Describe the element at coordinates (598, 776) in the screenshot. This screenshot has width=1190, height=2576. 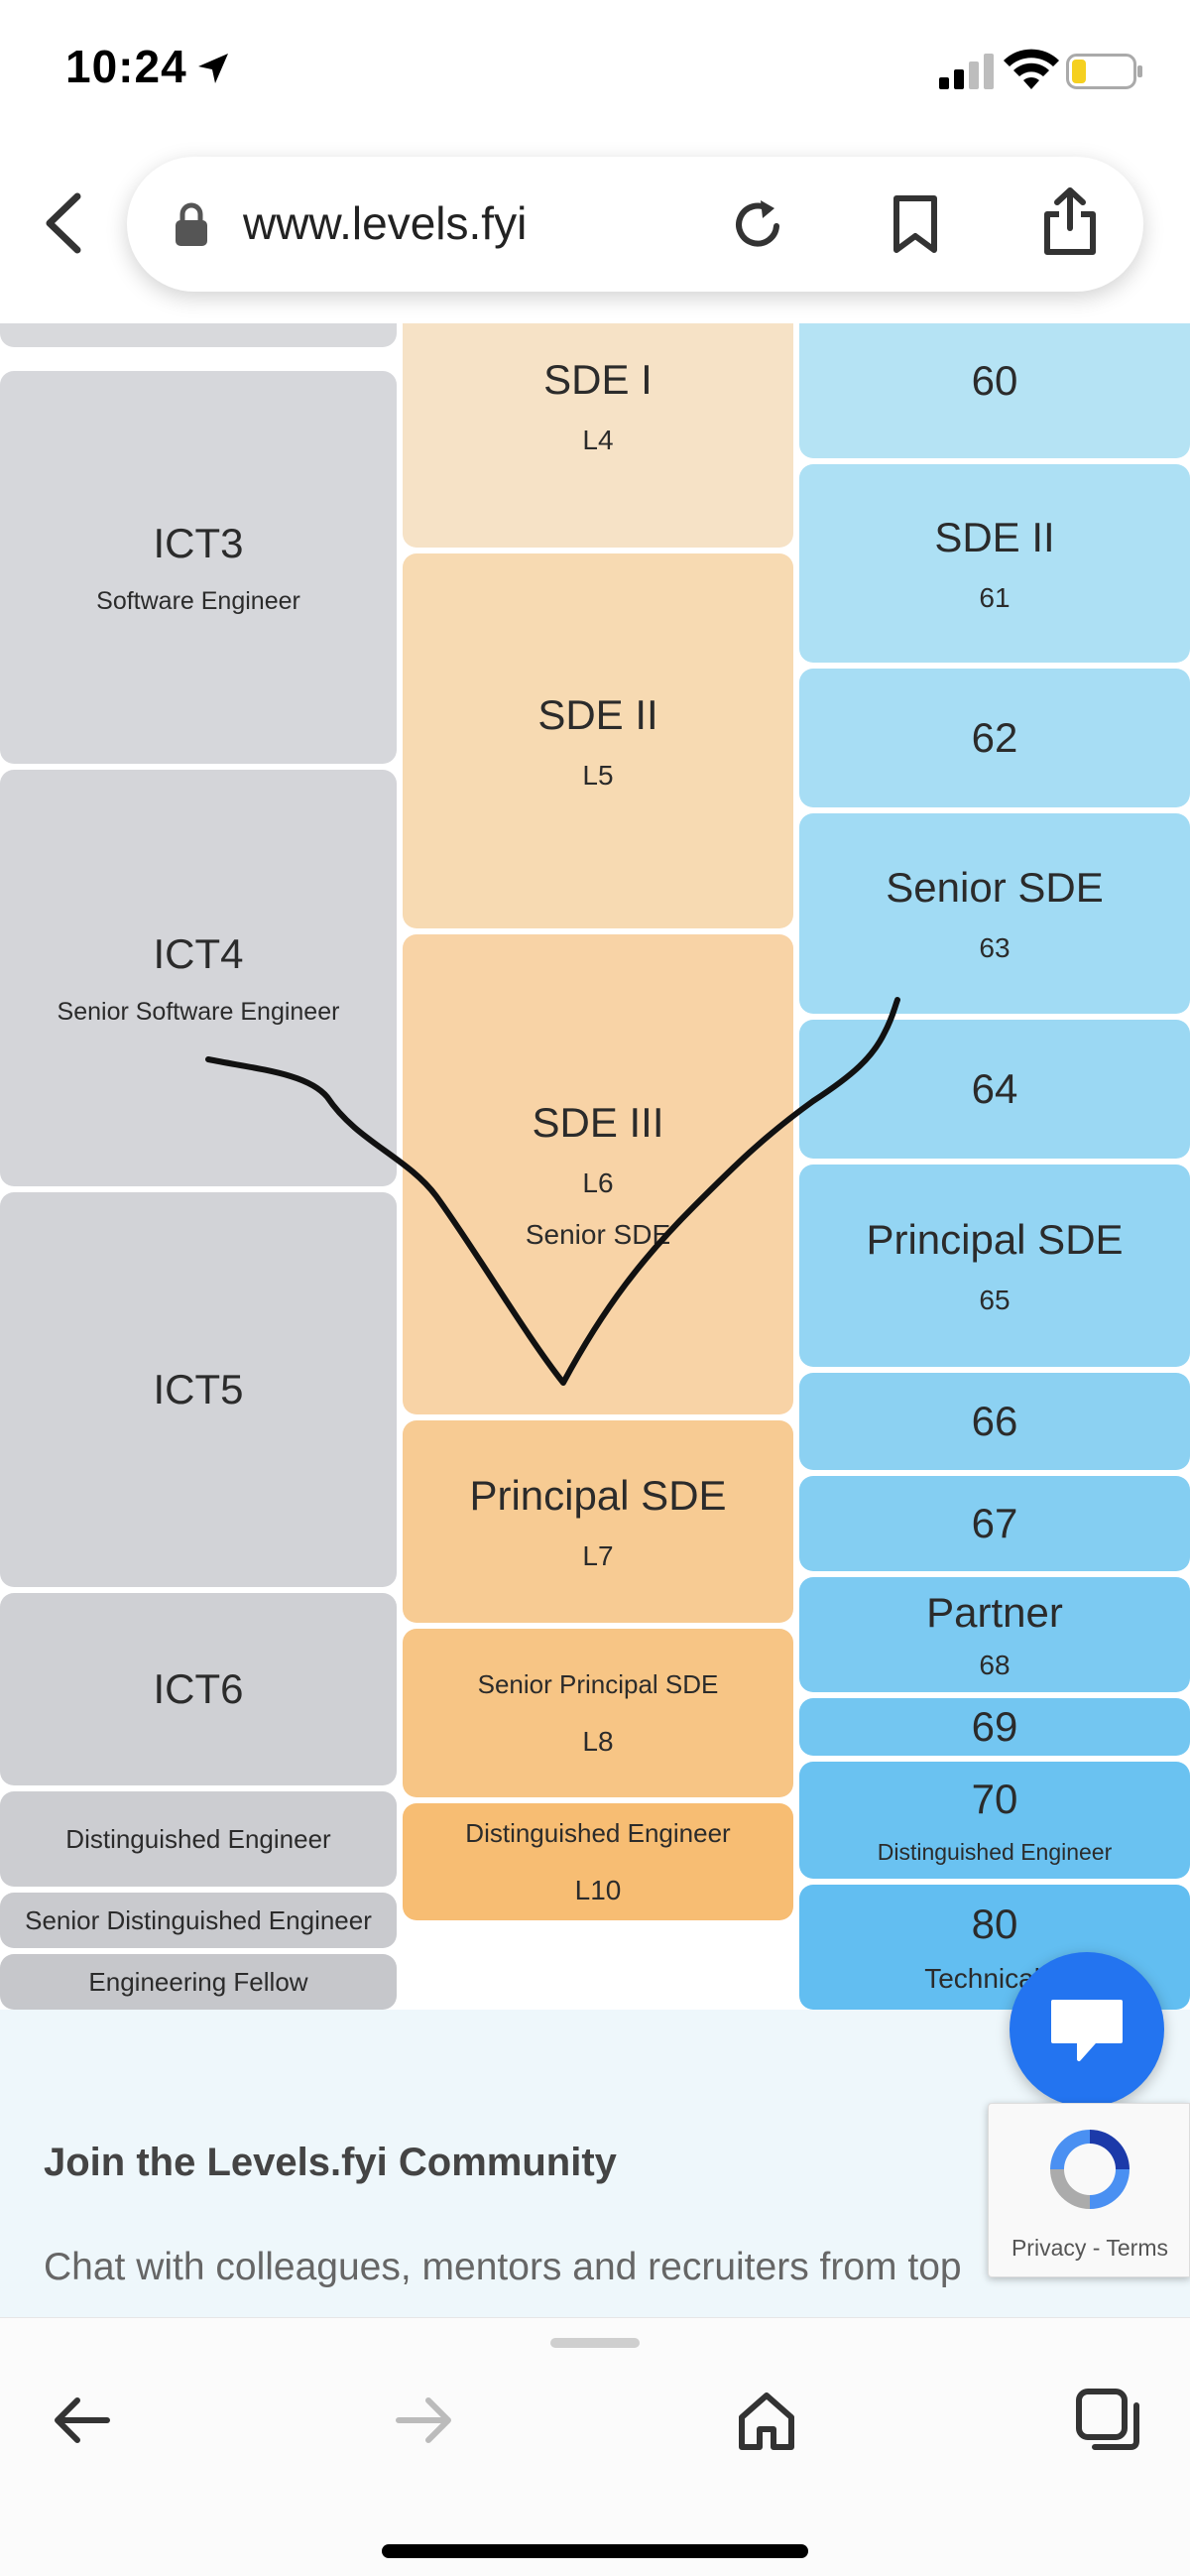
I see `level-code: L5` at that location.